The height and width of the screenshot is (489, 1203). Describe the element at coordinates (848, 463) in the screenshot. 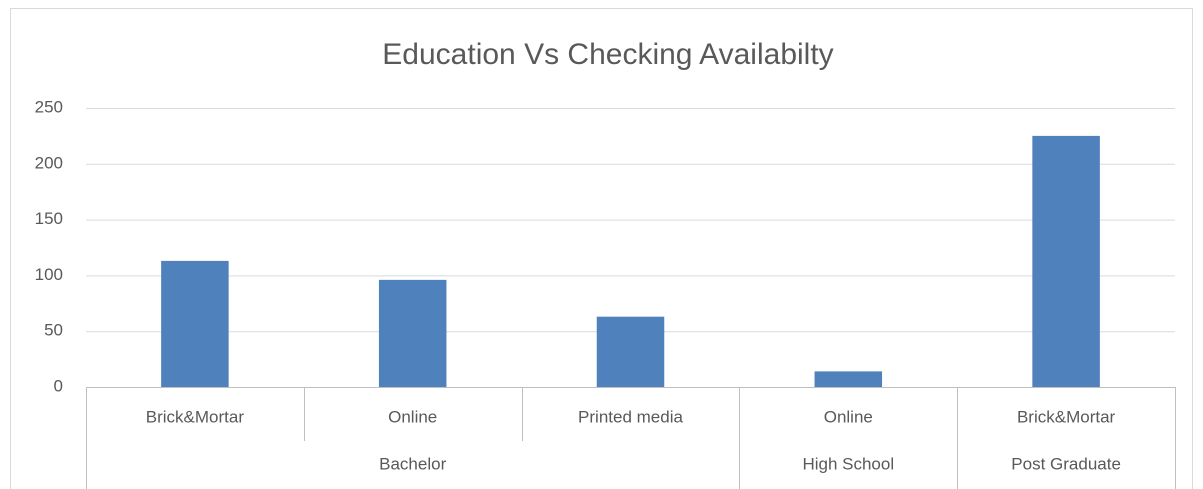

I see `group-label: High School` at that location.